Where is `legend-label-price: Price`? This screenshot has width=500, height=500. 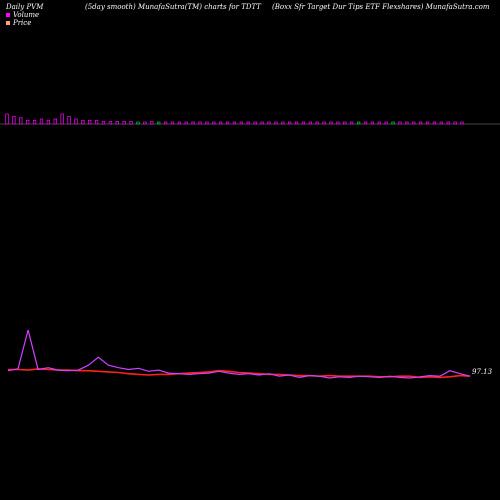
legend-label-price: Price is located at coordinates (22, 23).